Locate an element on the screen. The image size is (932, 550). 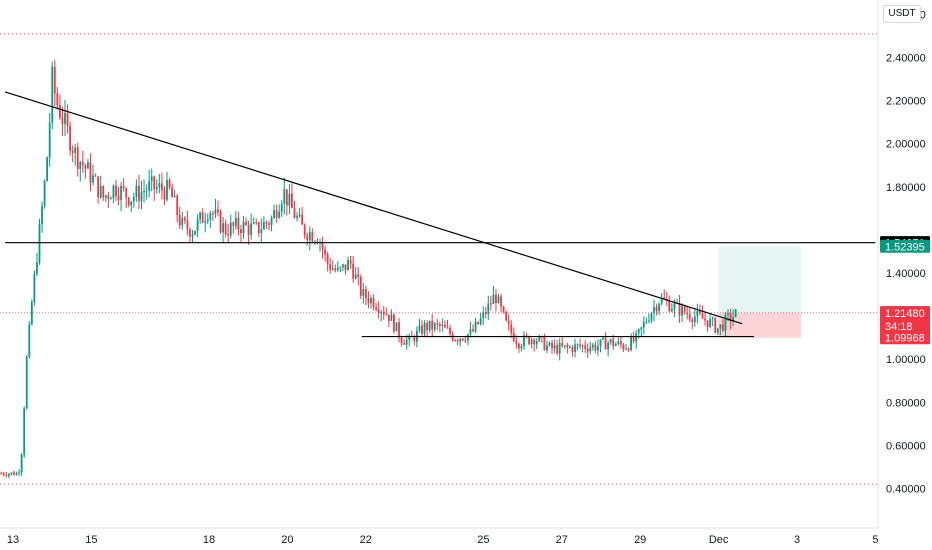
y-tick-label: 2.00000 is located at coordinates (906, 145).